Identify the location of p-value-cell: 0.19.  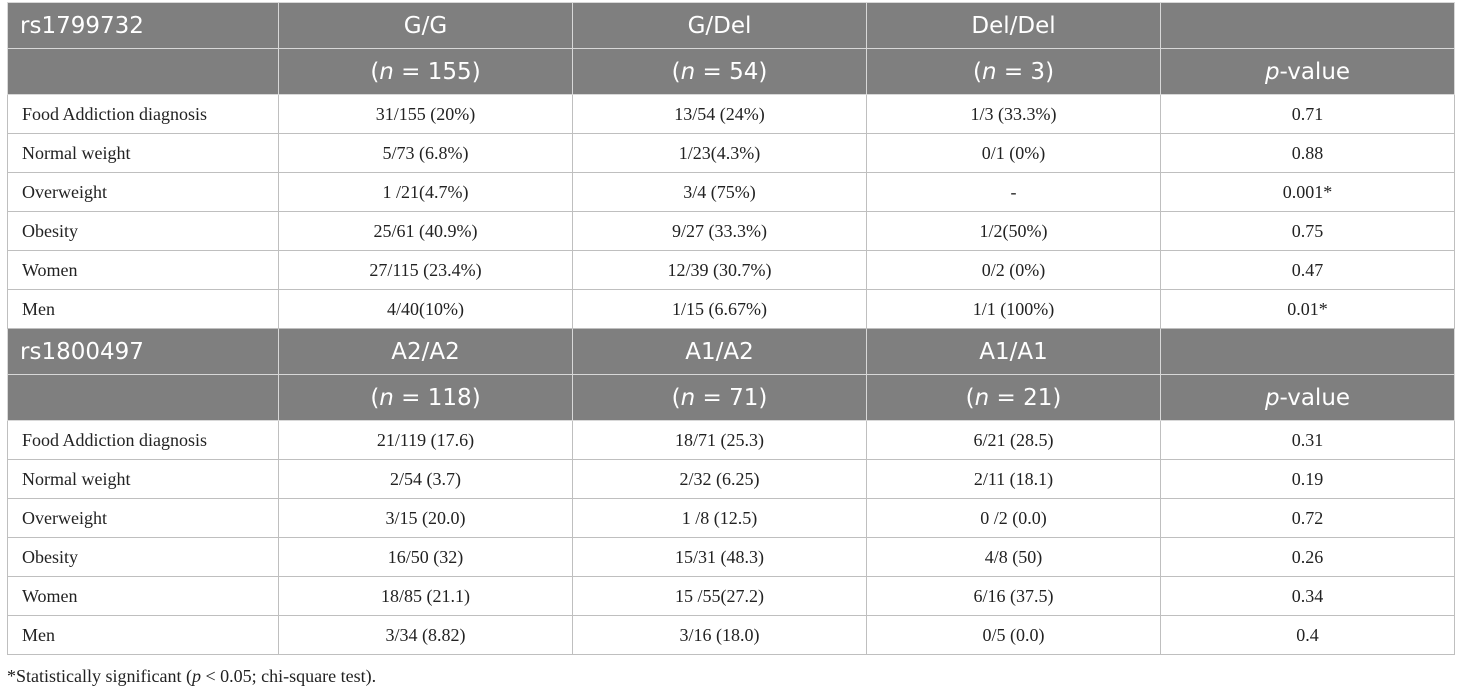
(1307, 479).